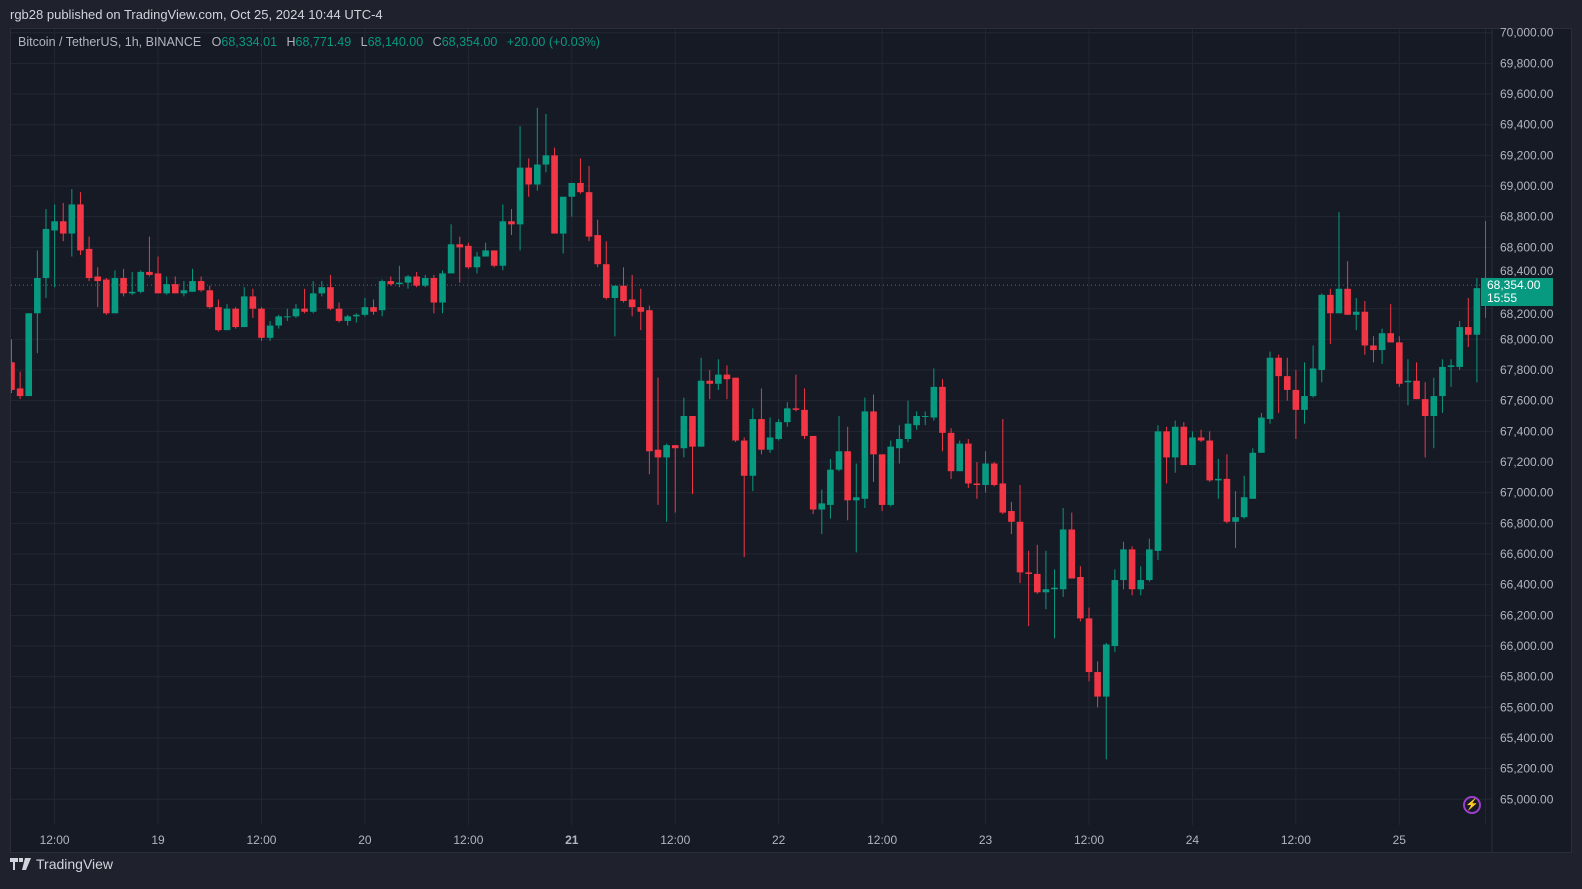 The height and width of the screenshot is (889, 1582). Describe the element at coordinates (110, 42) in the screenshot. I see `symbol-name: Bitcoin / TetherUS, 1h, BINANCE` at that location.